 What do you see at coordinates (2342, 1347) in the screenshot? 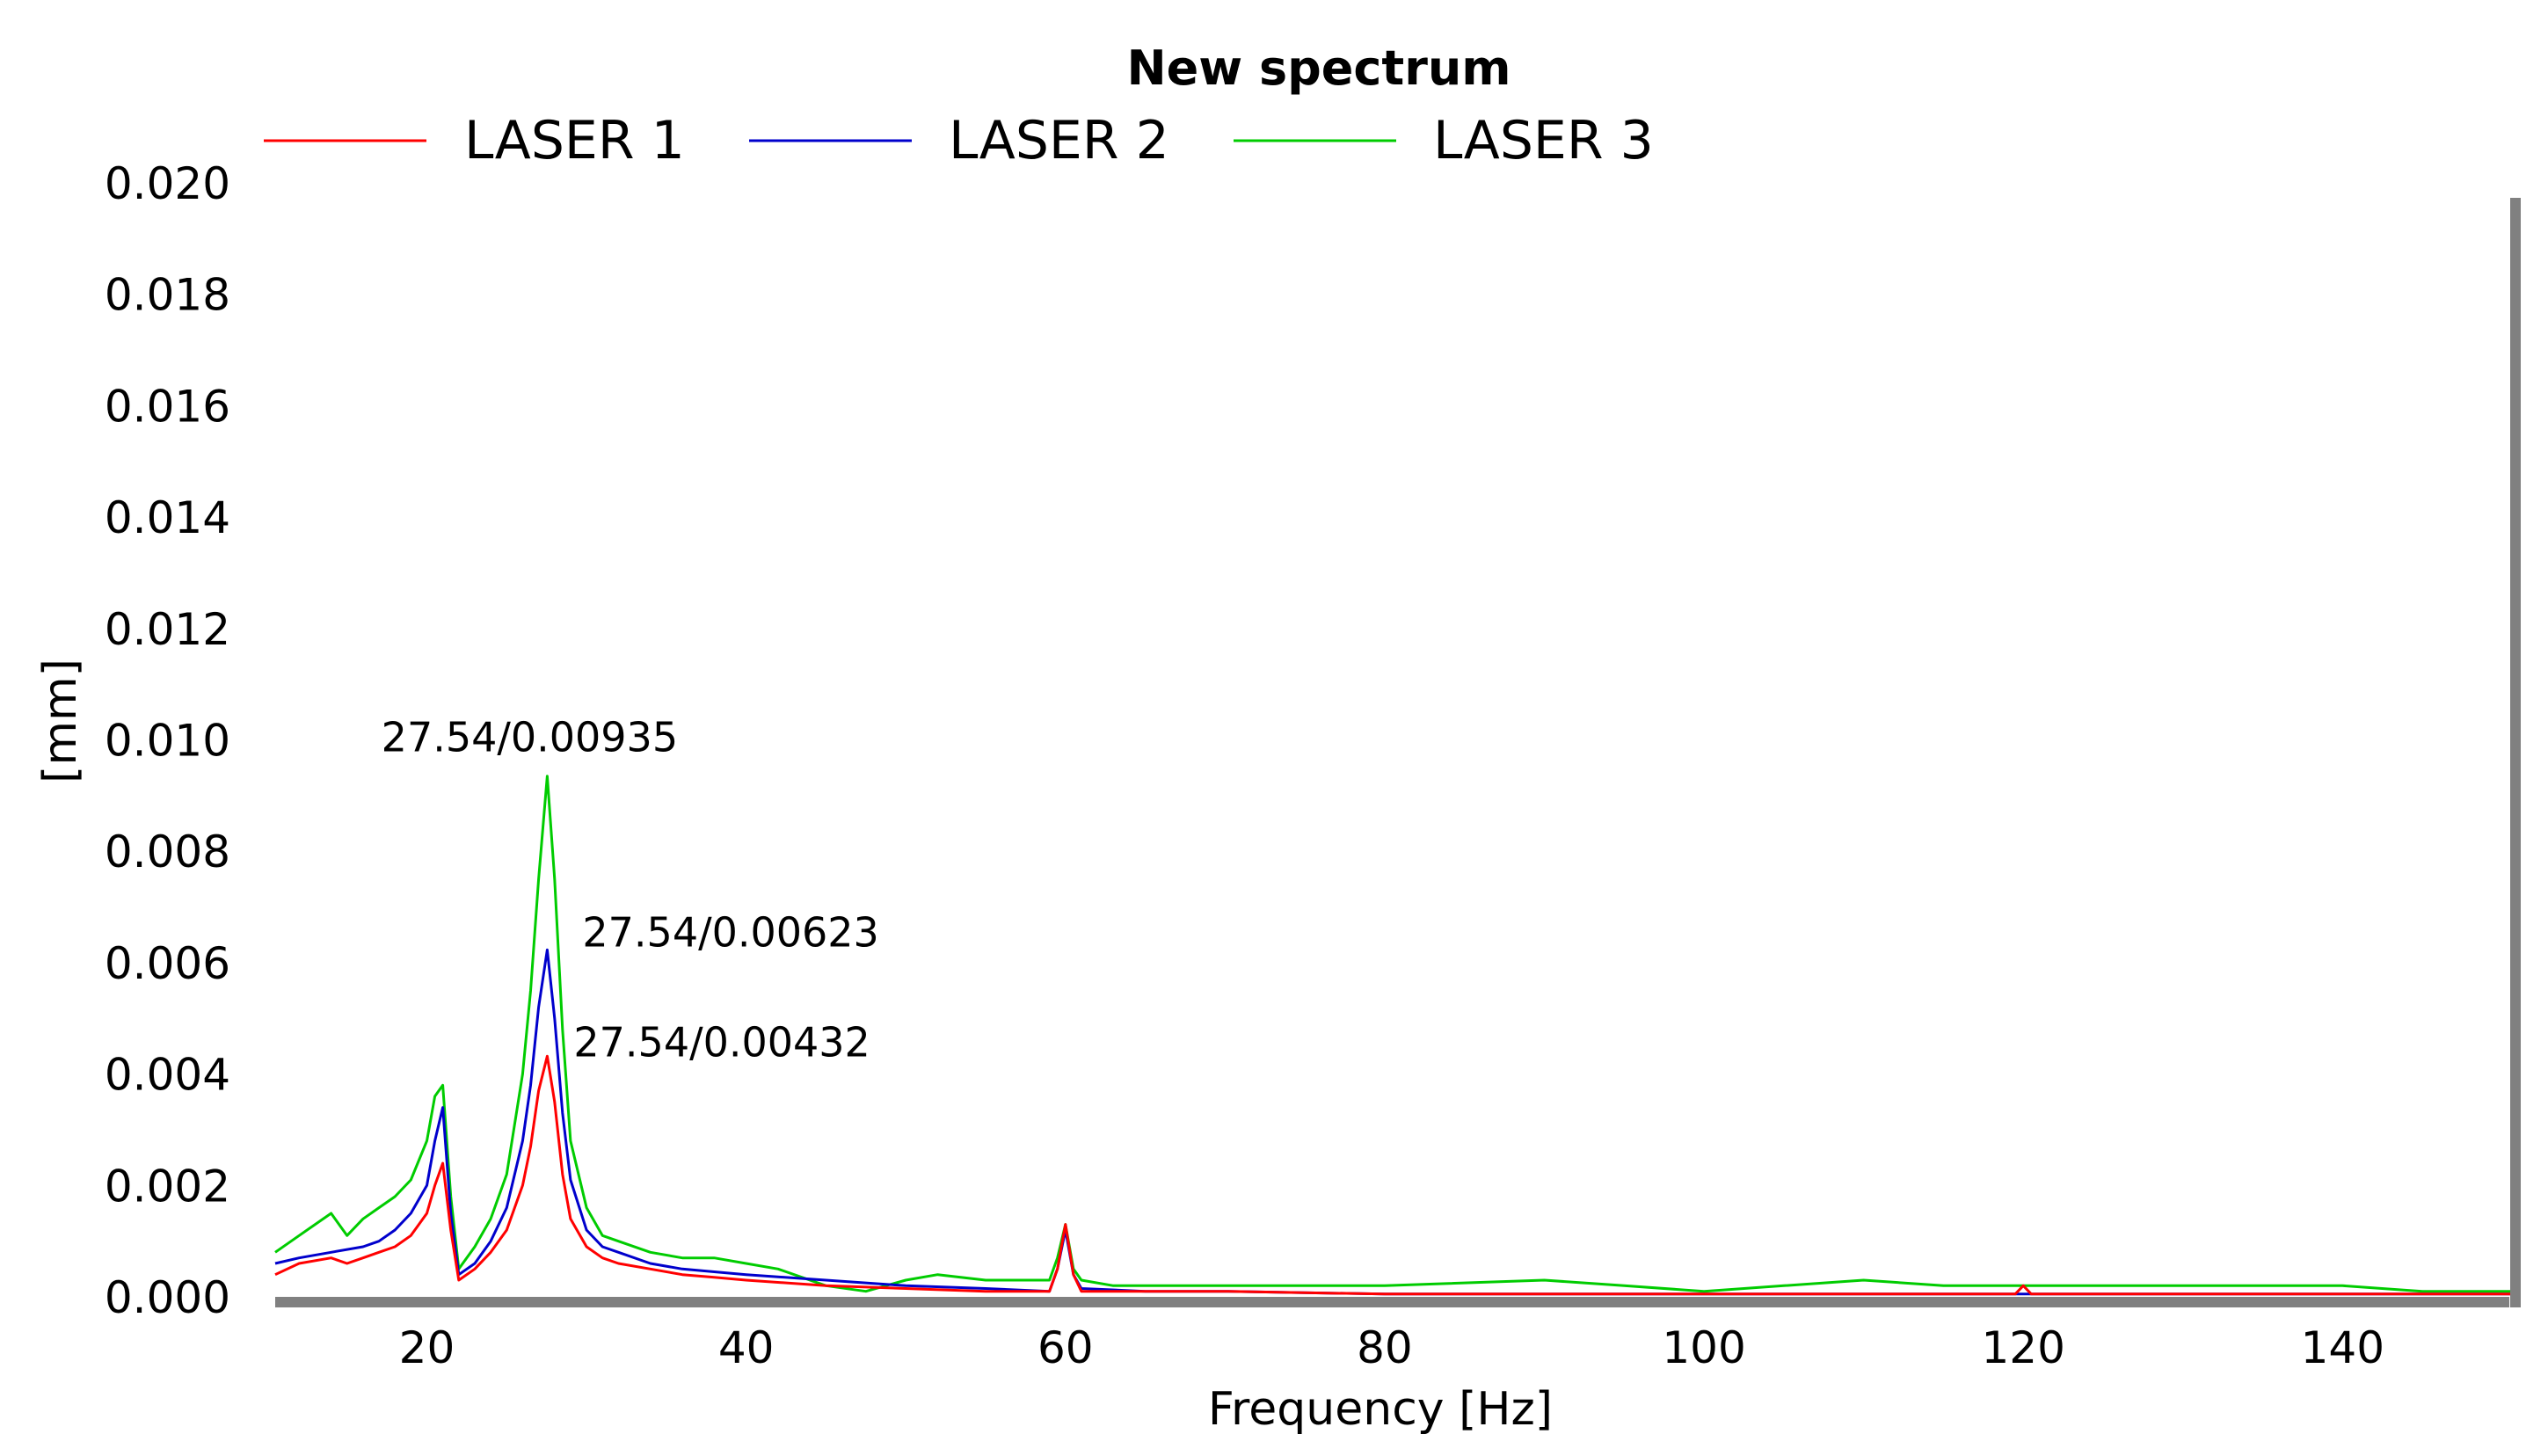
I see `x-tick-label: 140` at bounding box center [2342, 1347].